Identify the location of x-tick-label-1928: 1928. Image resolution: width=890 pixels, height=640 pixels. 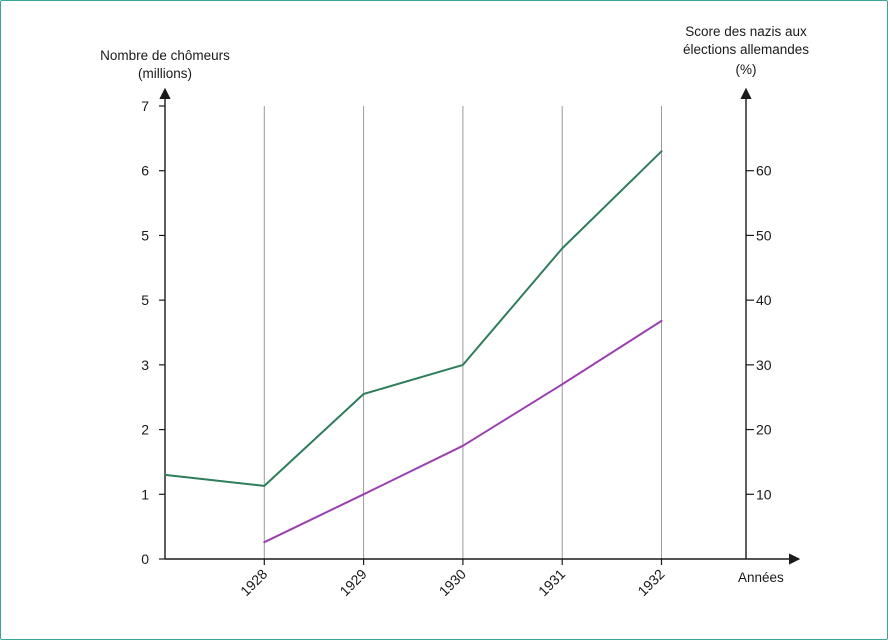
(253, 582).